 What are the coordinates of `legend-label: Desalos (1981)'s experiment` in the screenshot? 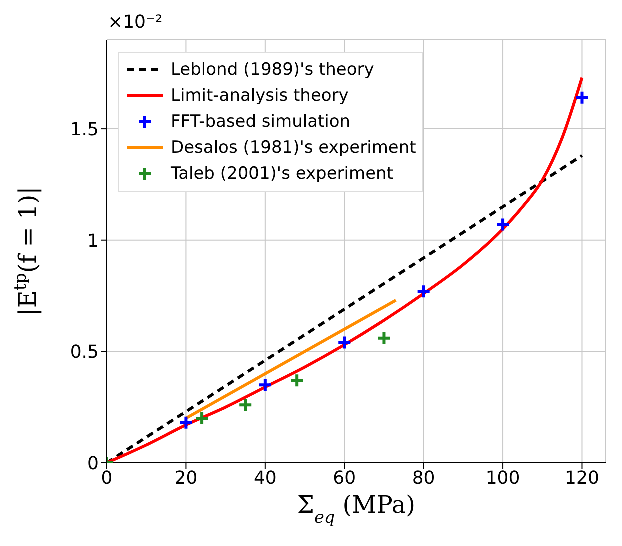 It's located at (293, 148).